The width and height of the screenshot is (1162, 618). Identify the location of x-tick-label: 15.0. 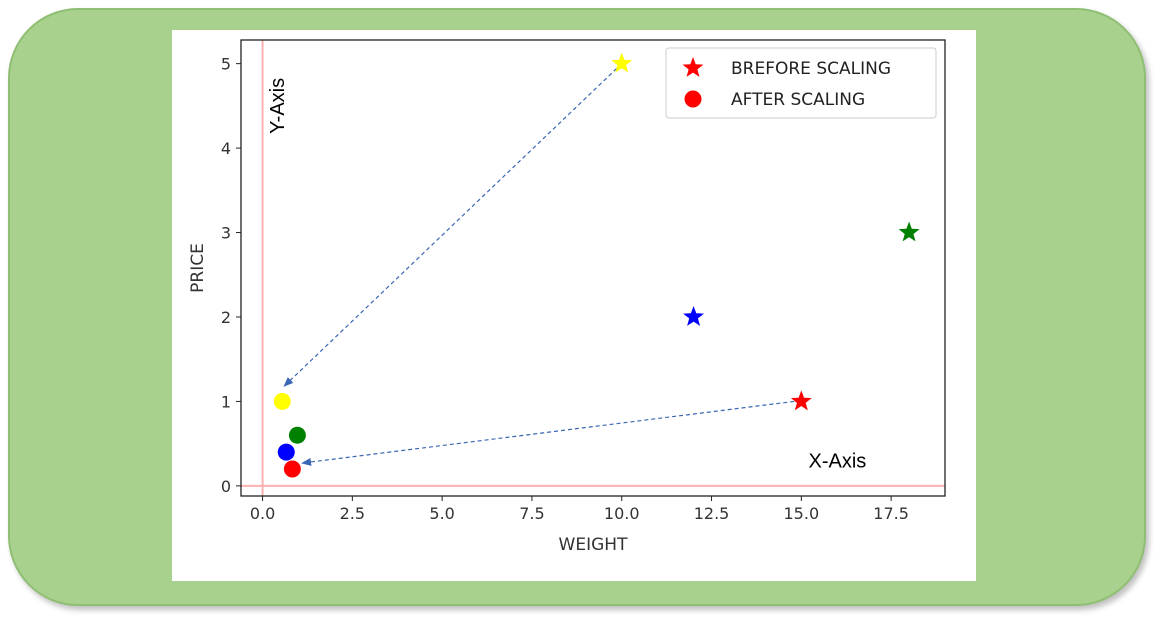
(802, 513).